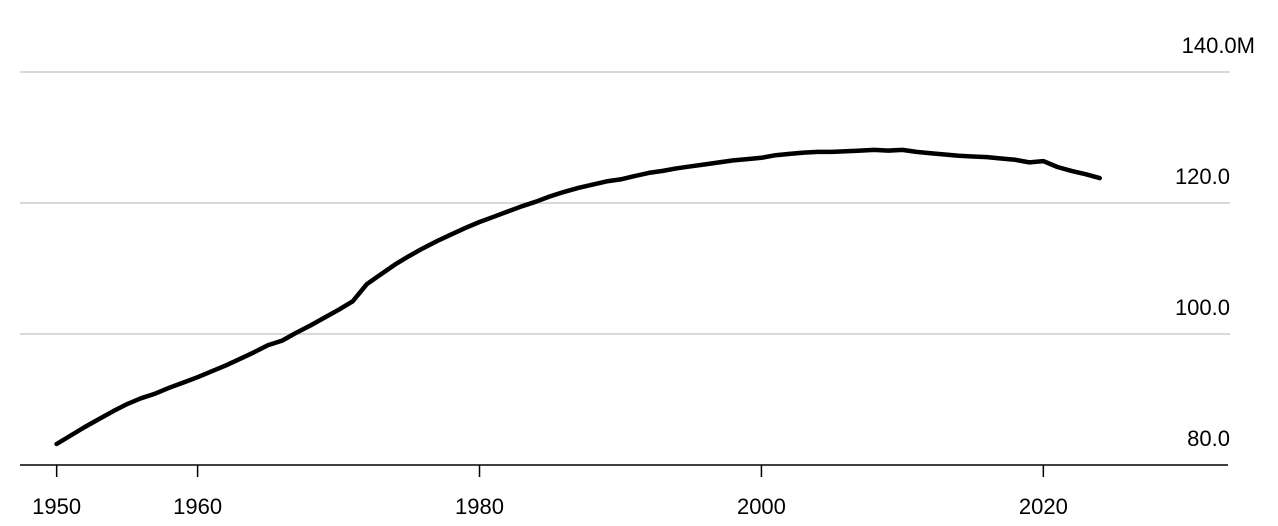 The height and width of the screenshot is (526, 1278). What do you see at coordinates (56, 506) in the screenshot?
I see `x-tick-label: 1950` at bounding box center [56, 506].